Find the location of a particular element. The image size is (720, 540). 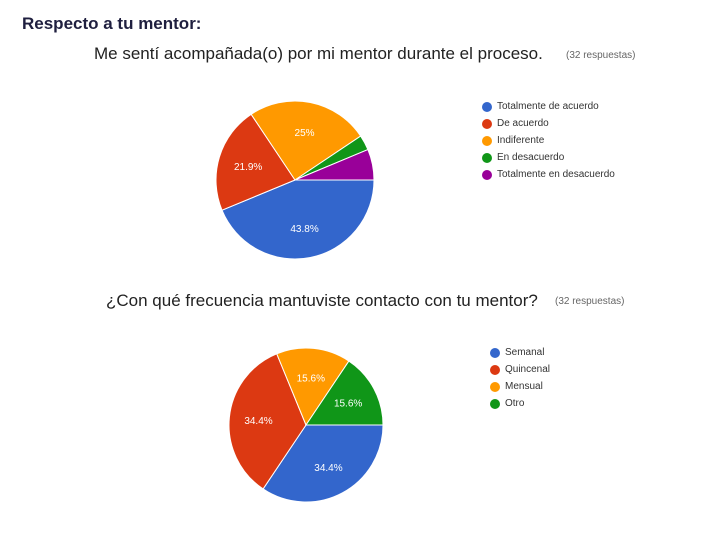

legend-label: En desacuerdo is located at coordinates (531, 157).